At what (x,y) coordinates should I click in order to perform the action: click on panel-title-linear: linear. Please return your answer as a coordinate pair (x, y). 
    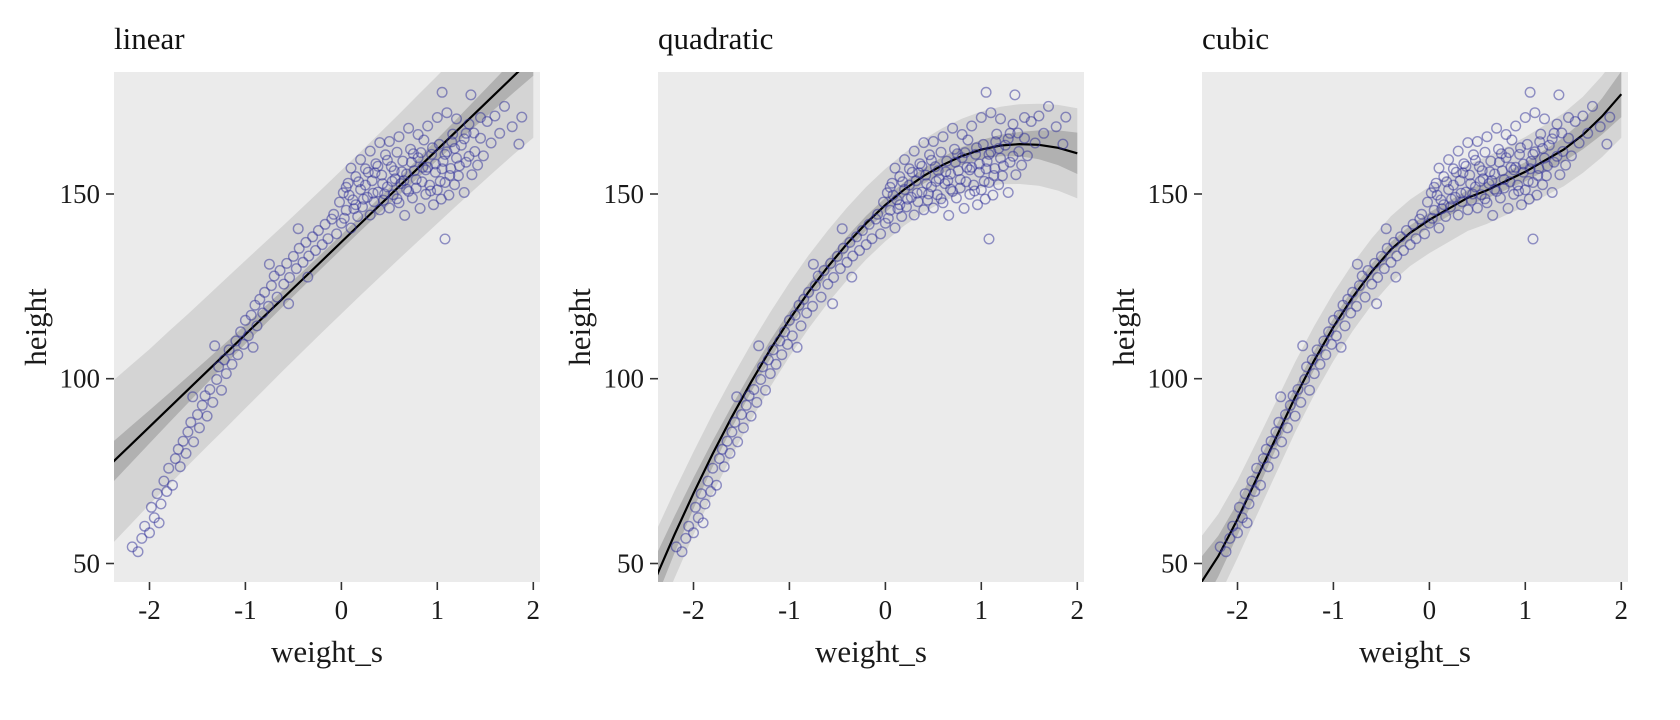
    Looking at the image, I should click on (149, 38).